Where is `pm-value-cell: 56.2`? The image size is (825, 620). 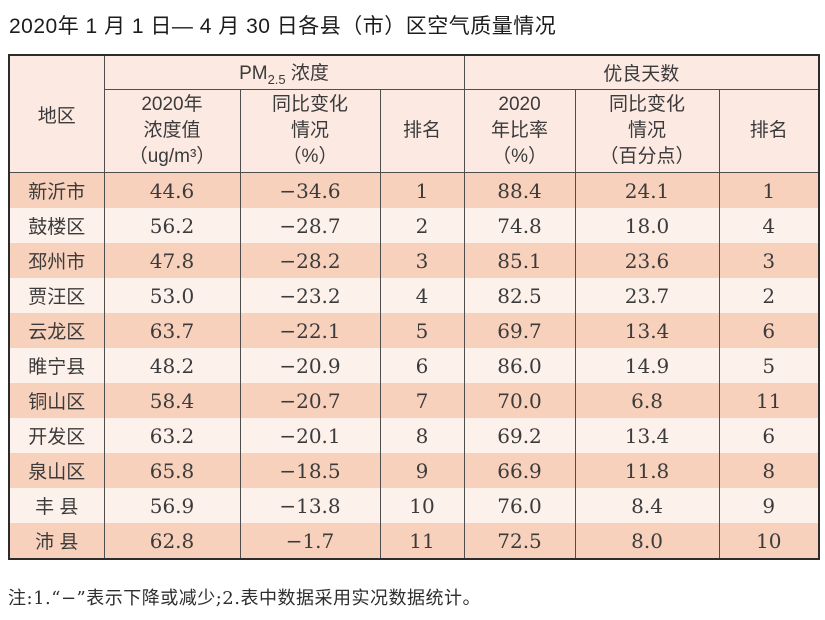
pm-value-cell: 56.2 is located at coordinates (172, 225).